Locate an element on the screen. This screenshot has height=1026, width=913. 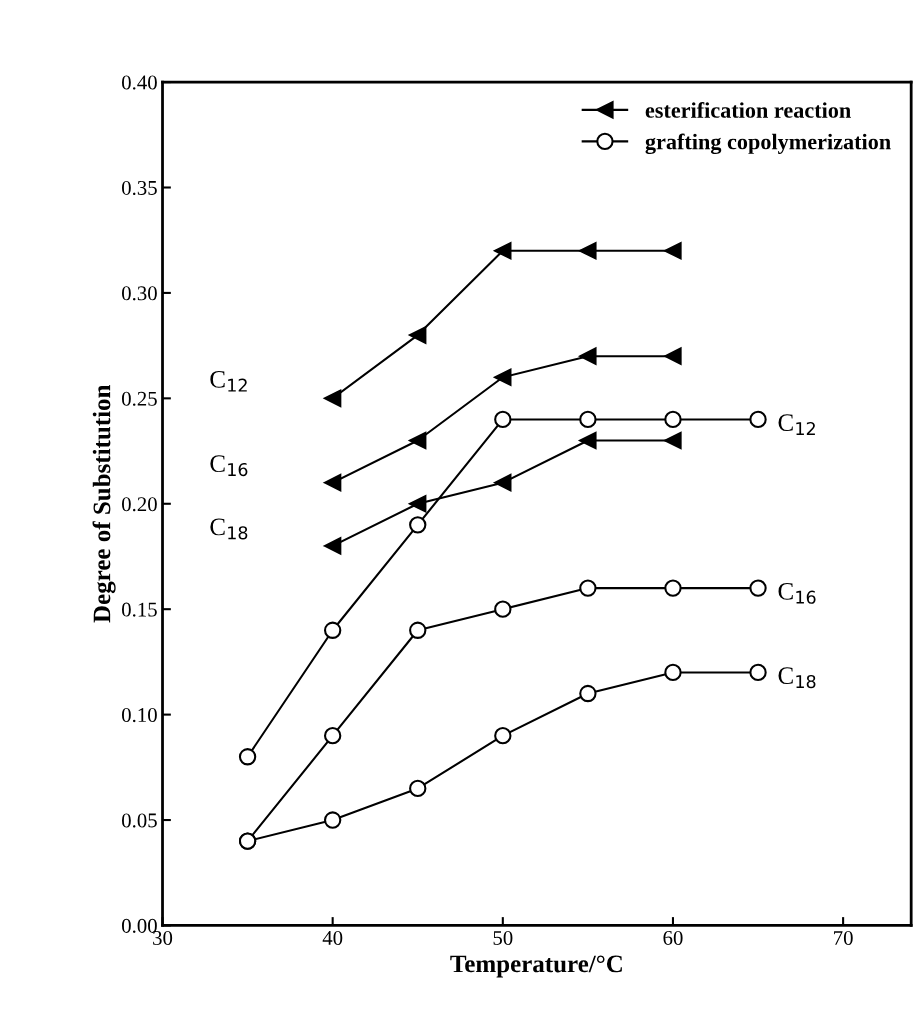
legend-label: grafting copolymerization is located at coordinates (768, 144).